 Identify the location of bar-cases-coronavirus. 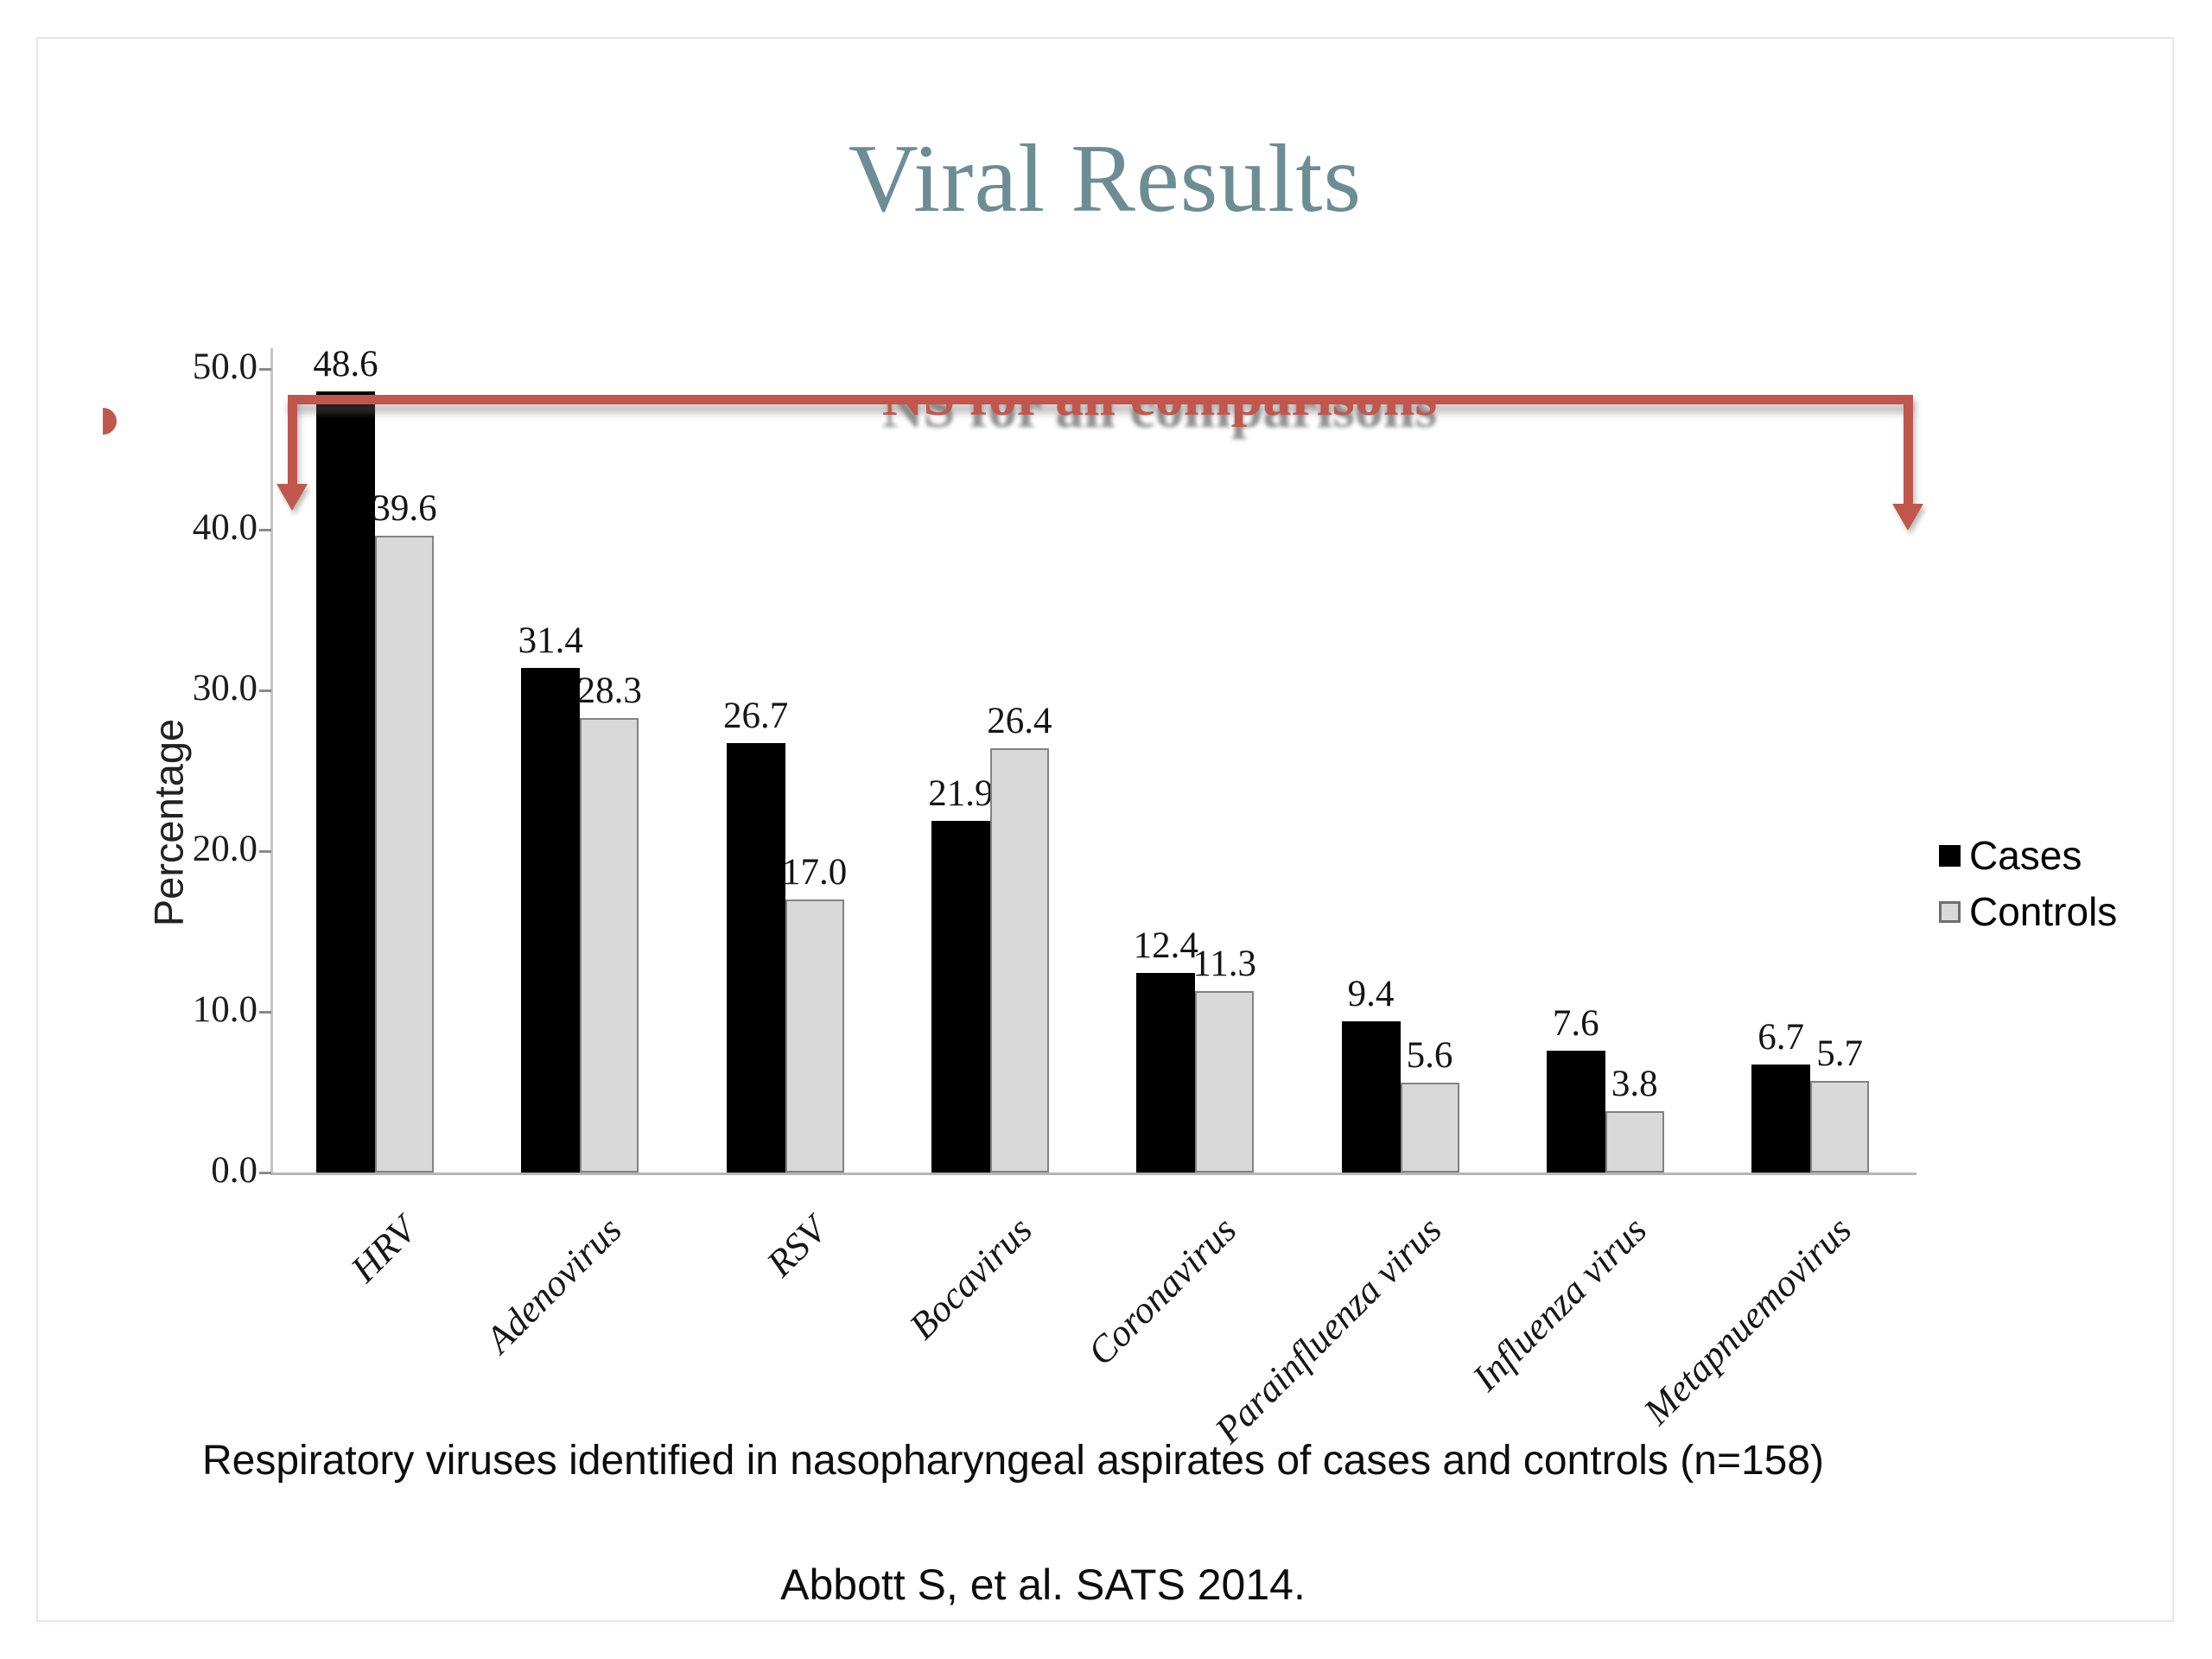
(1166, 1073).